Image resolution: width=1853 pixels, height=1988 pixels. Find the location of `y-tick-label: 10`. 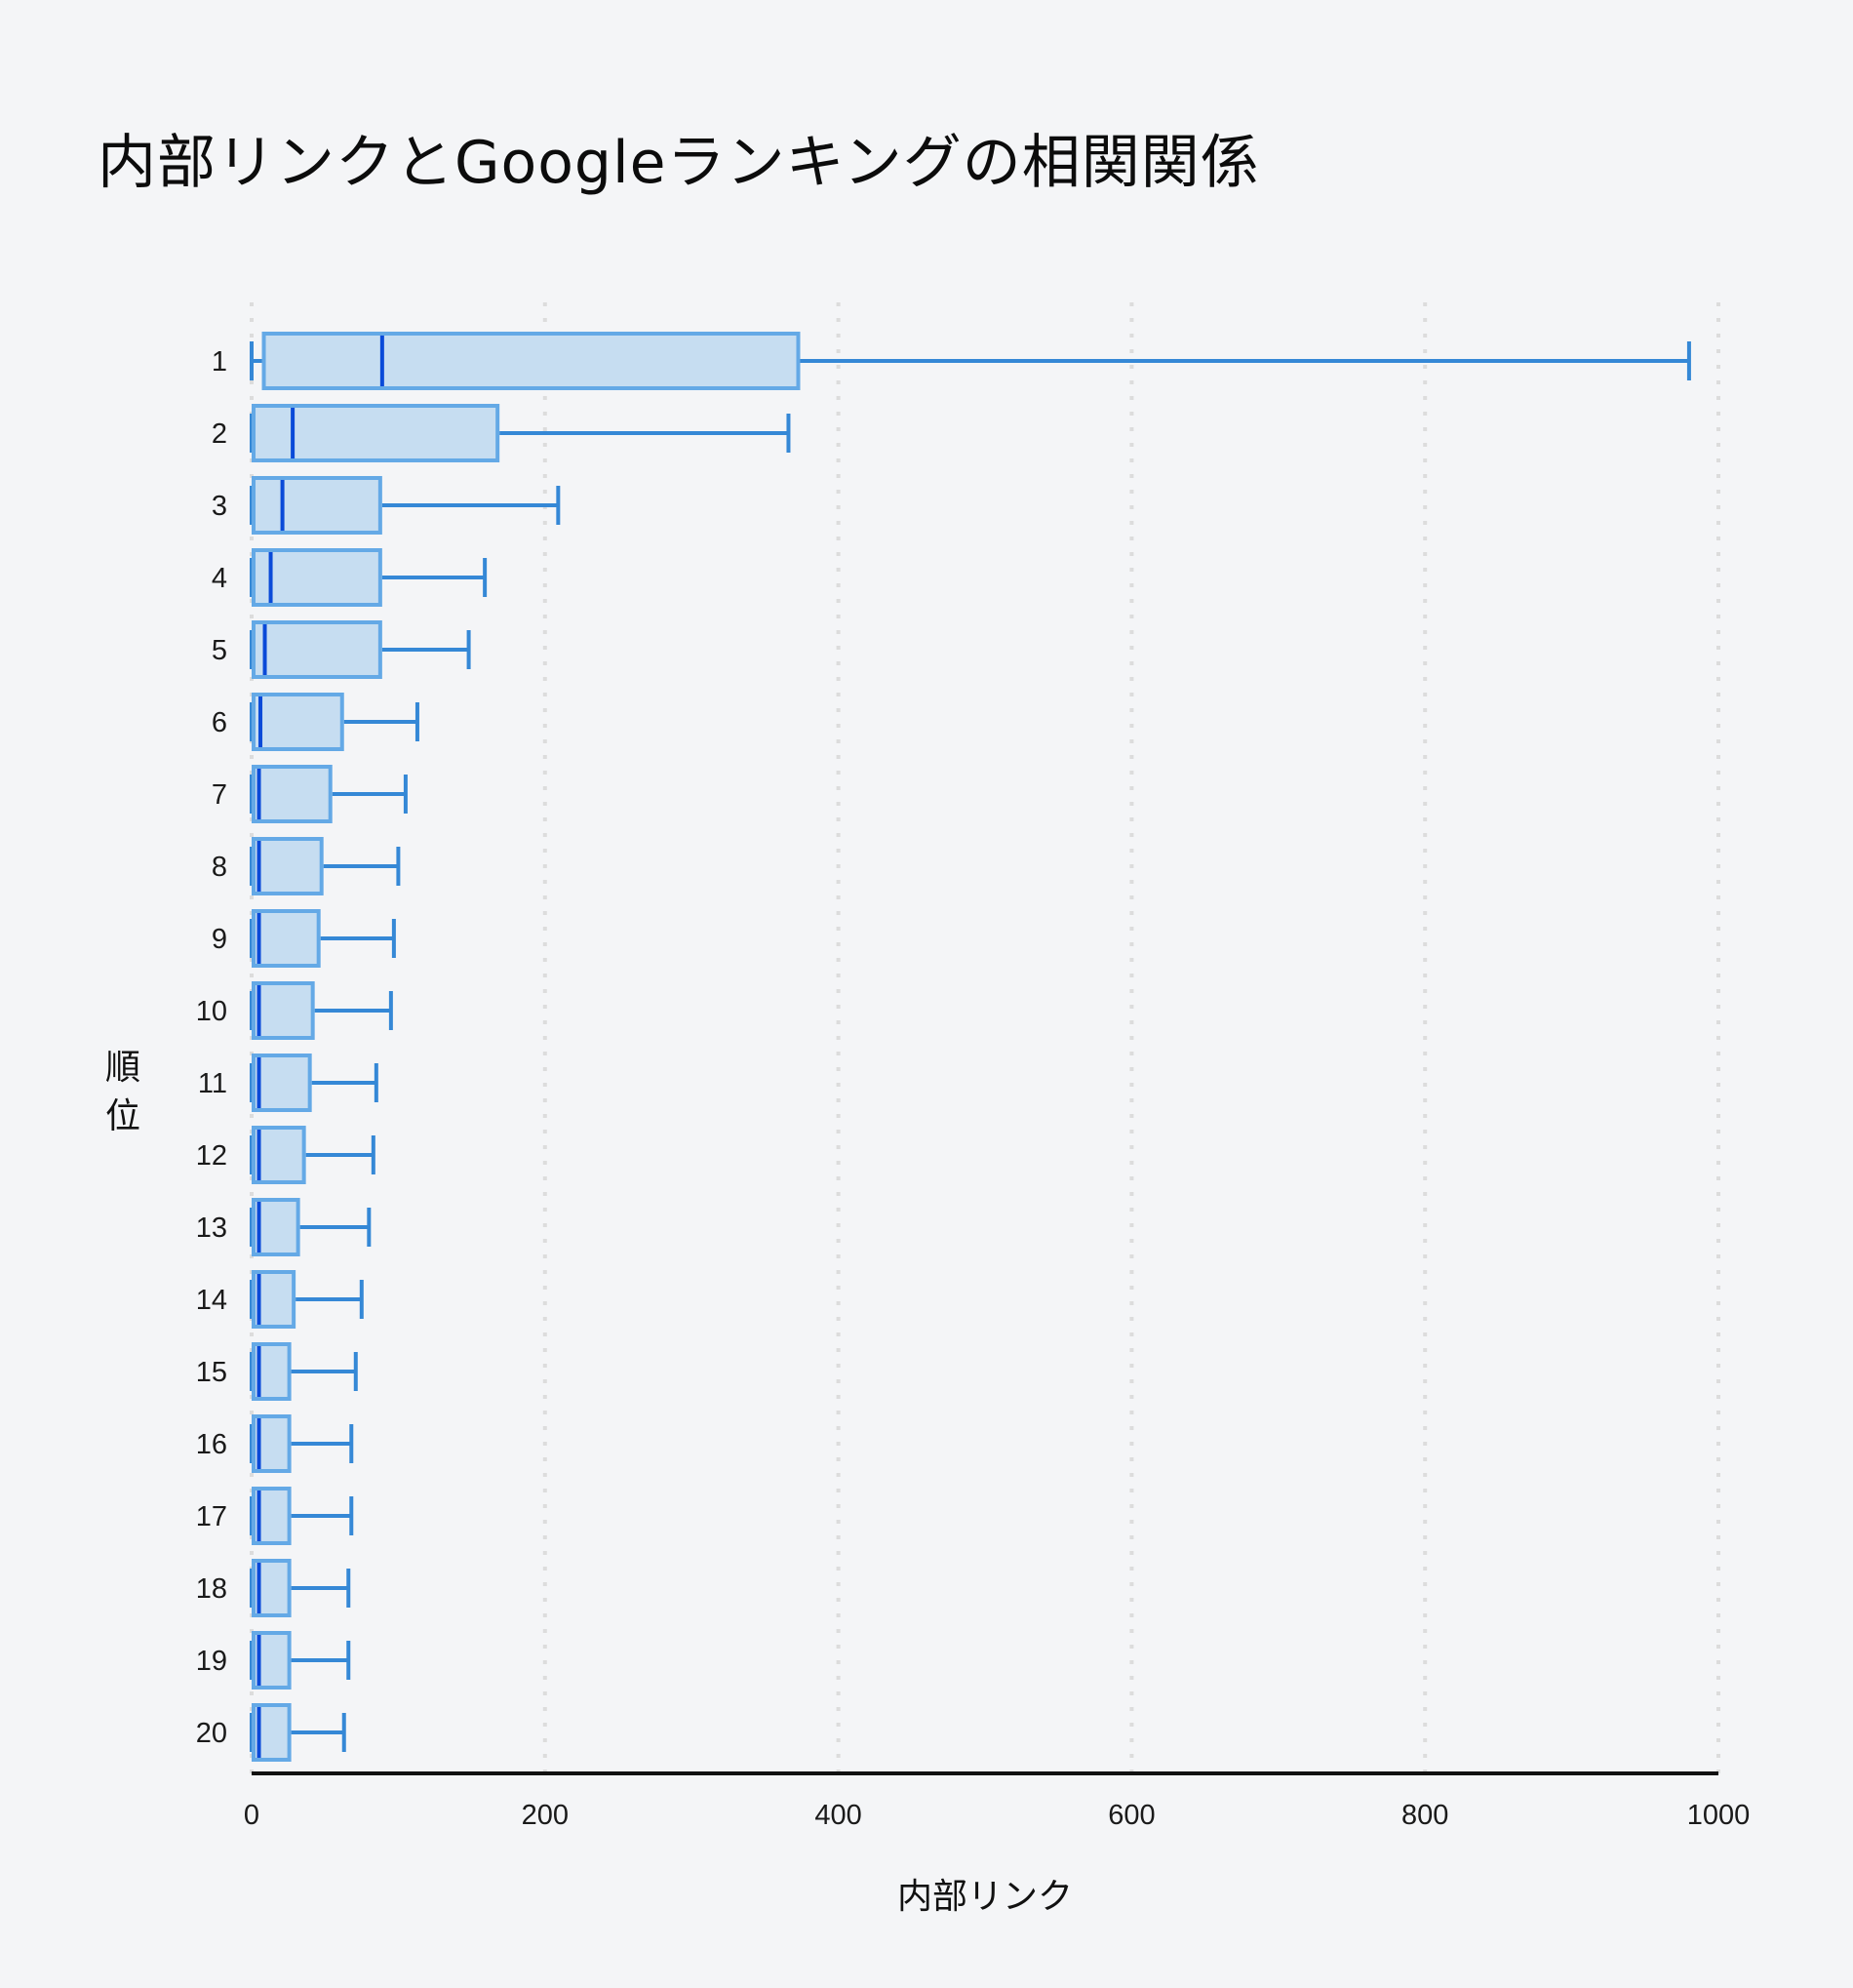

y-tick-label: 10 is located at coordinates (212, 1011).